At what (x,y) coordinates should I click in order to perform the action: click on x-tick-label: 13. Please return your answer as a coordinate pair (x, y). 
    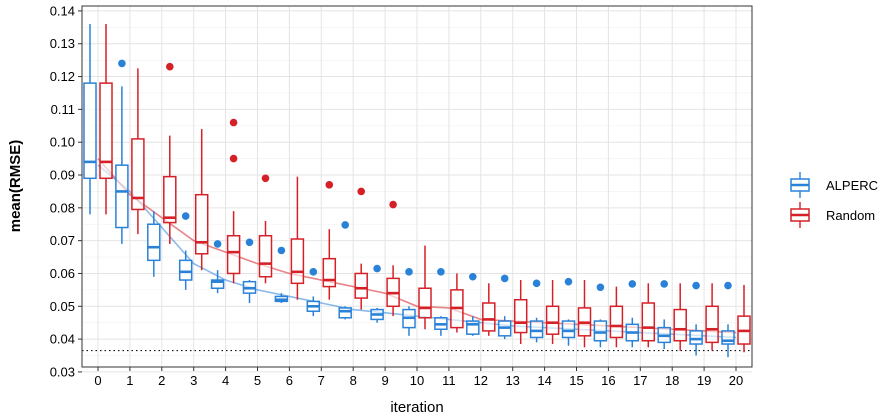
    Looking at the image, I should click on (512, 380).